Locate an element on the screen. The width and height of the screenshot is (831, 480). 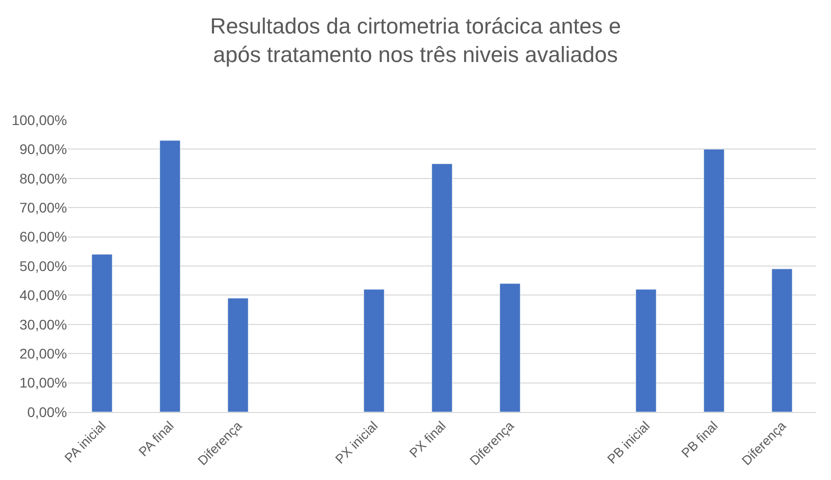
y-tick-label: 80,00% is located at coordinates (43, 178).